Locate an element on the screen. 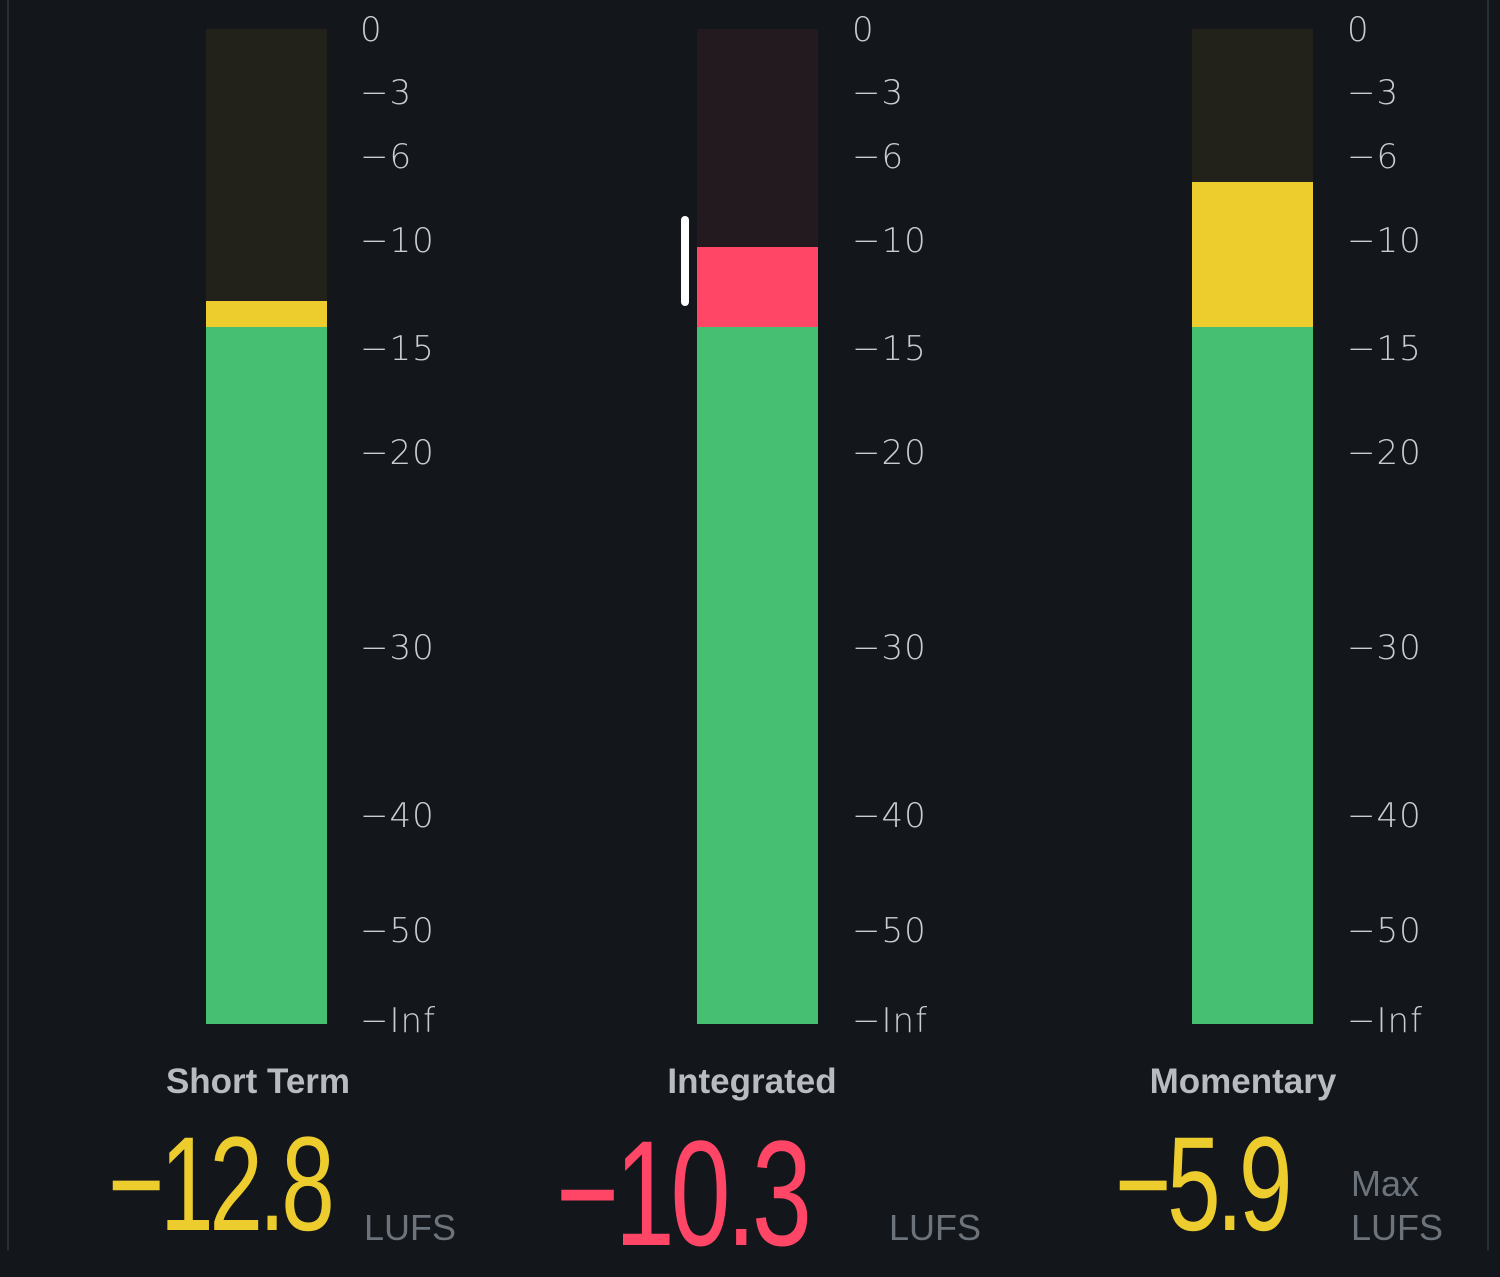  momentary-tick-label: −Inf is located at coordinates (1385, 1021).